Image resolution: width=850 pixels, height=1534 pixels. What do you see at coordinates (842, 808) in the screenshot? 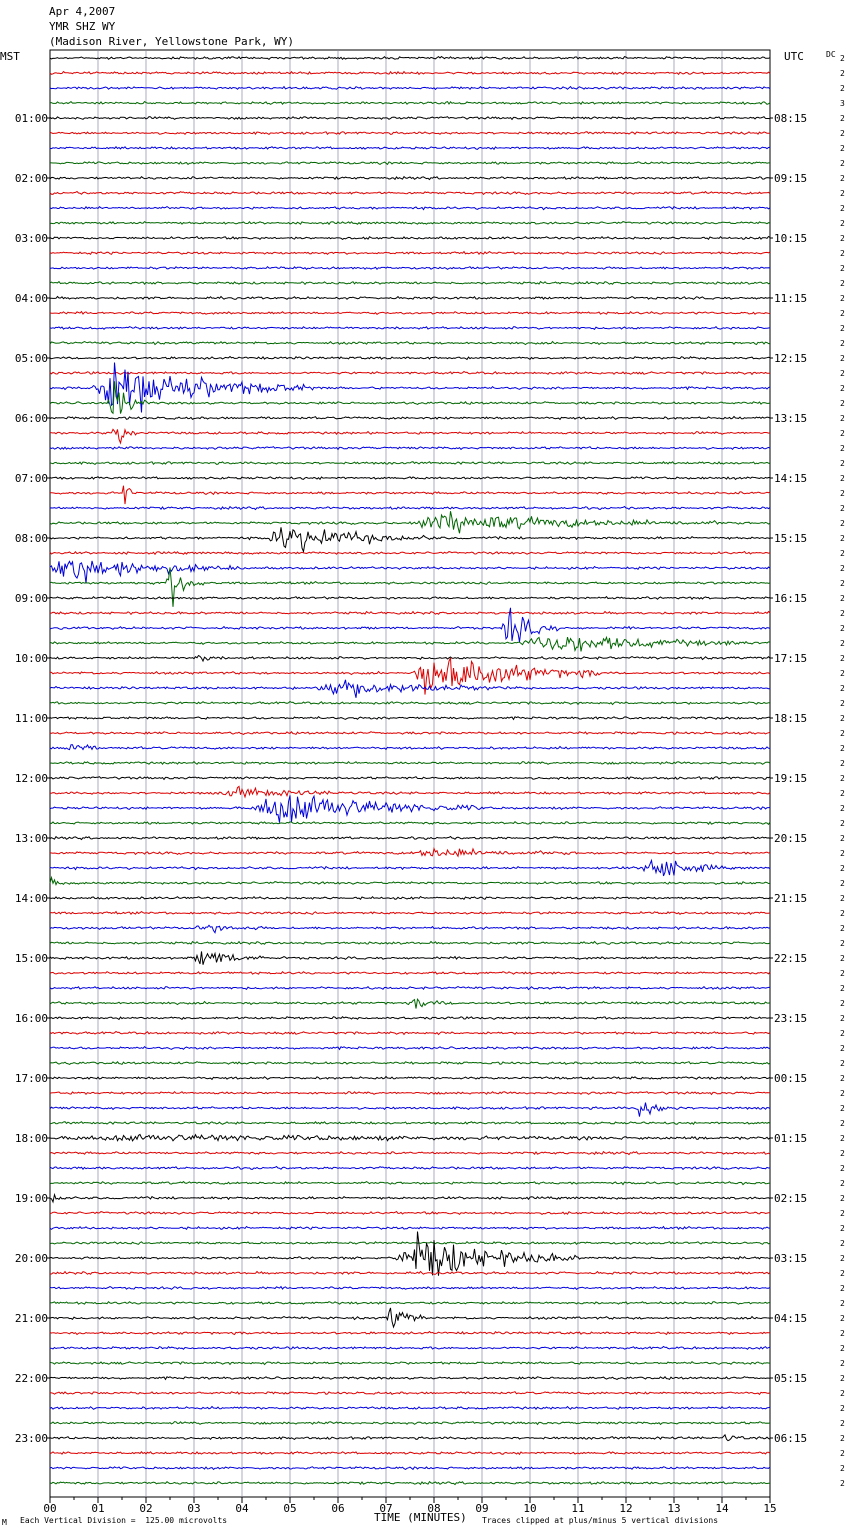
I see `dc-offset-51: 2` at bounding box center [842, 808].